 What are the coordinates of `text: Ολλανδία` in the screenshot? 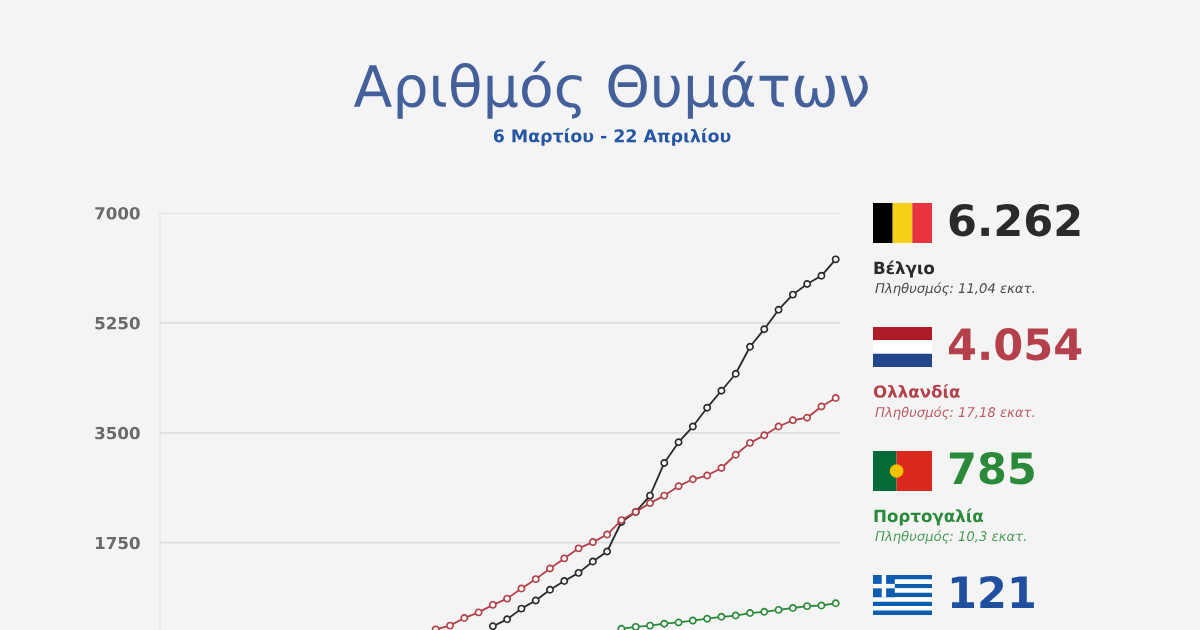 It's located at (916, 391).